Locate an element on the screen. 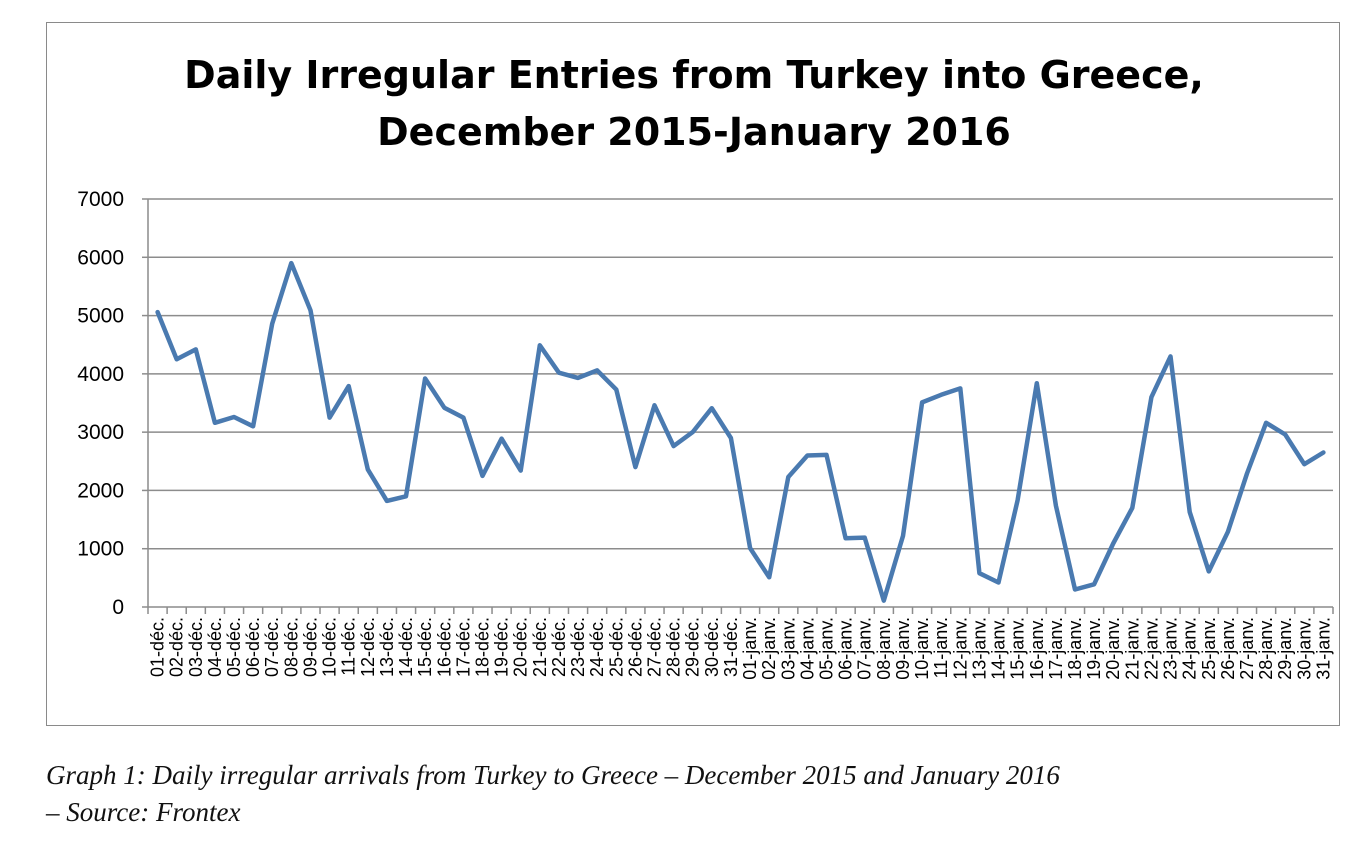  x-tick-label: 18-janv. is located at coordinates (1075, 648).